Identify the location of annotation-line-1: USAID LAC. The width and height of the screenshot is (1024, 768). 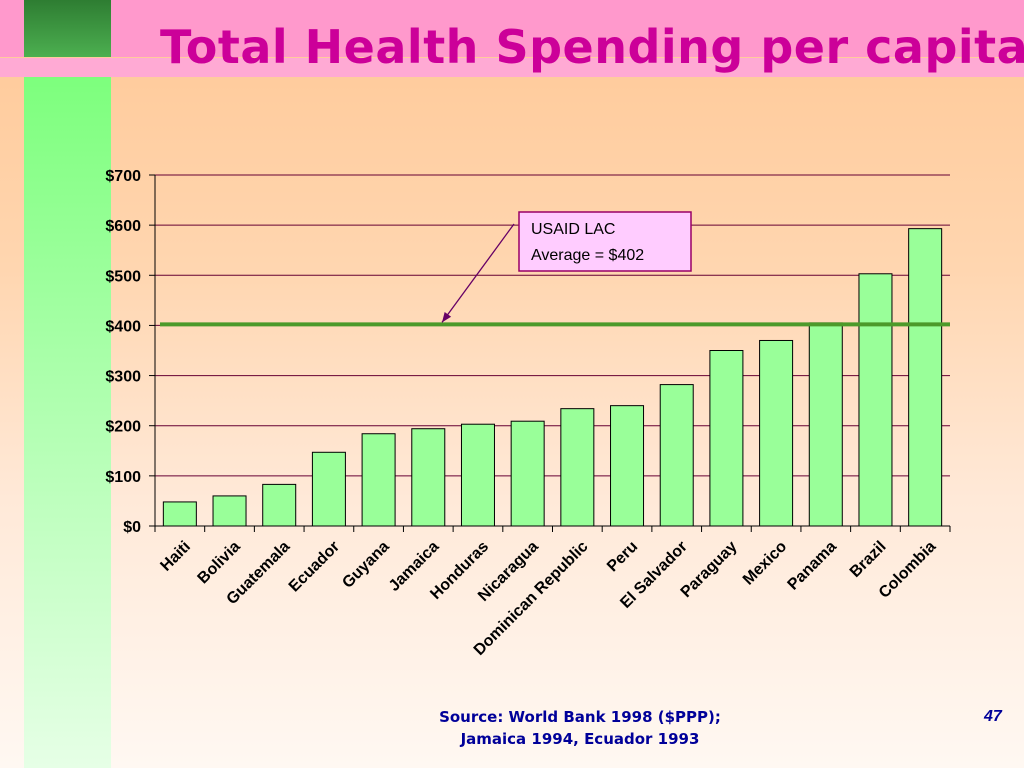
(573, 229).